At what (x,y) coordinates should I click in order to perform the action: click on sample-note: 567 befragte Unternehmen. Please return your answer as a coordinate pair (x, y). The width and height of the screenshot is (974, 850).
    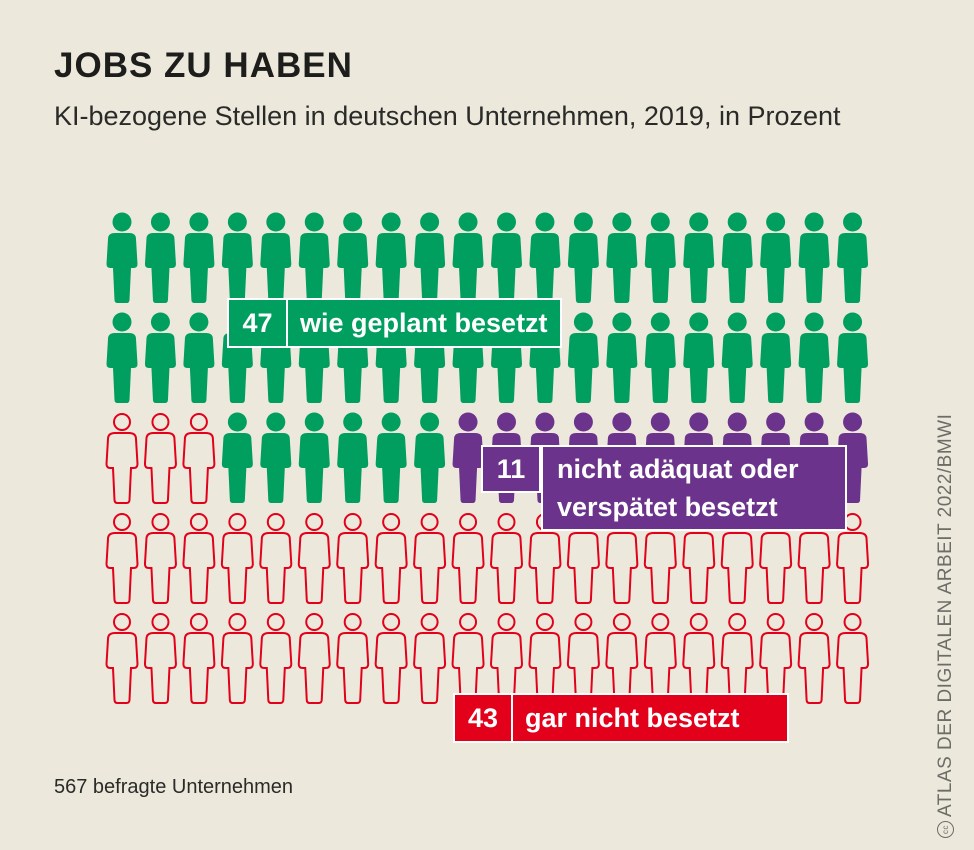
    Looking at the image, I should click on (174, 787).